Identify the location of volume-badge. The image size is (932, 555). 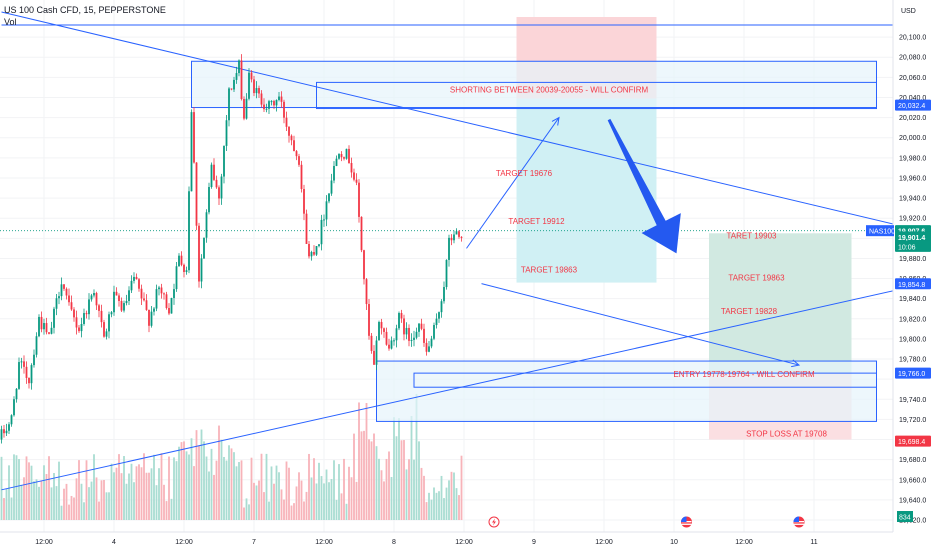
(905, 516).